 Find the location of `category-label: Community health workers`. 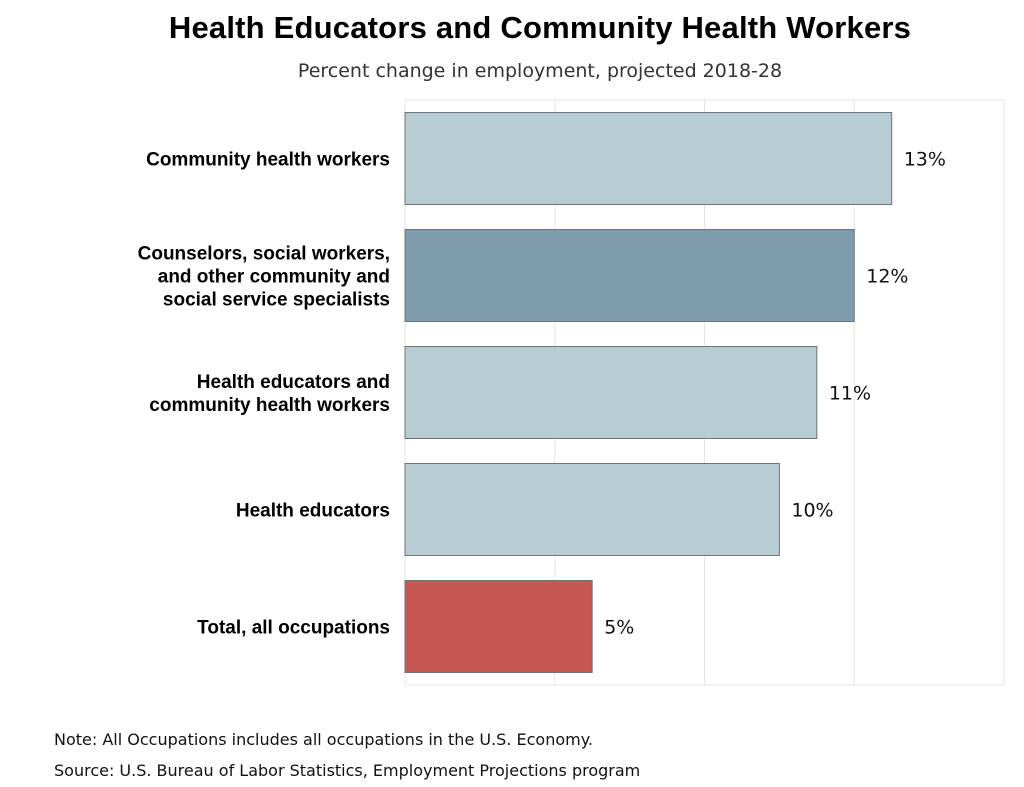

category-label: Community health workers is located at coordinates (268, 160).